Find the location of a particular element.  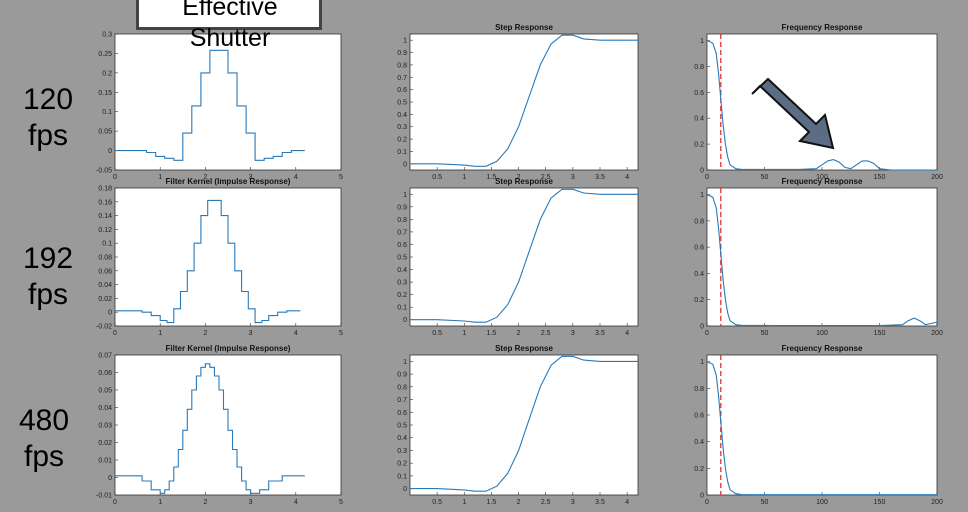

y-tick-label-6-1: 0 is located at coordinates (110, 478).